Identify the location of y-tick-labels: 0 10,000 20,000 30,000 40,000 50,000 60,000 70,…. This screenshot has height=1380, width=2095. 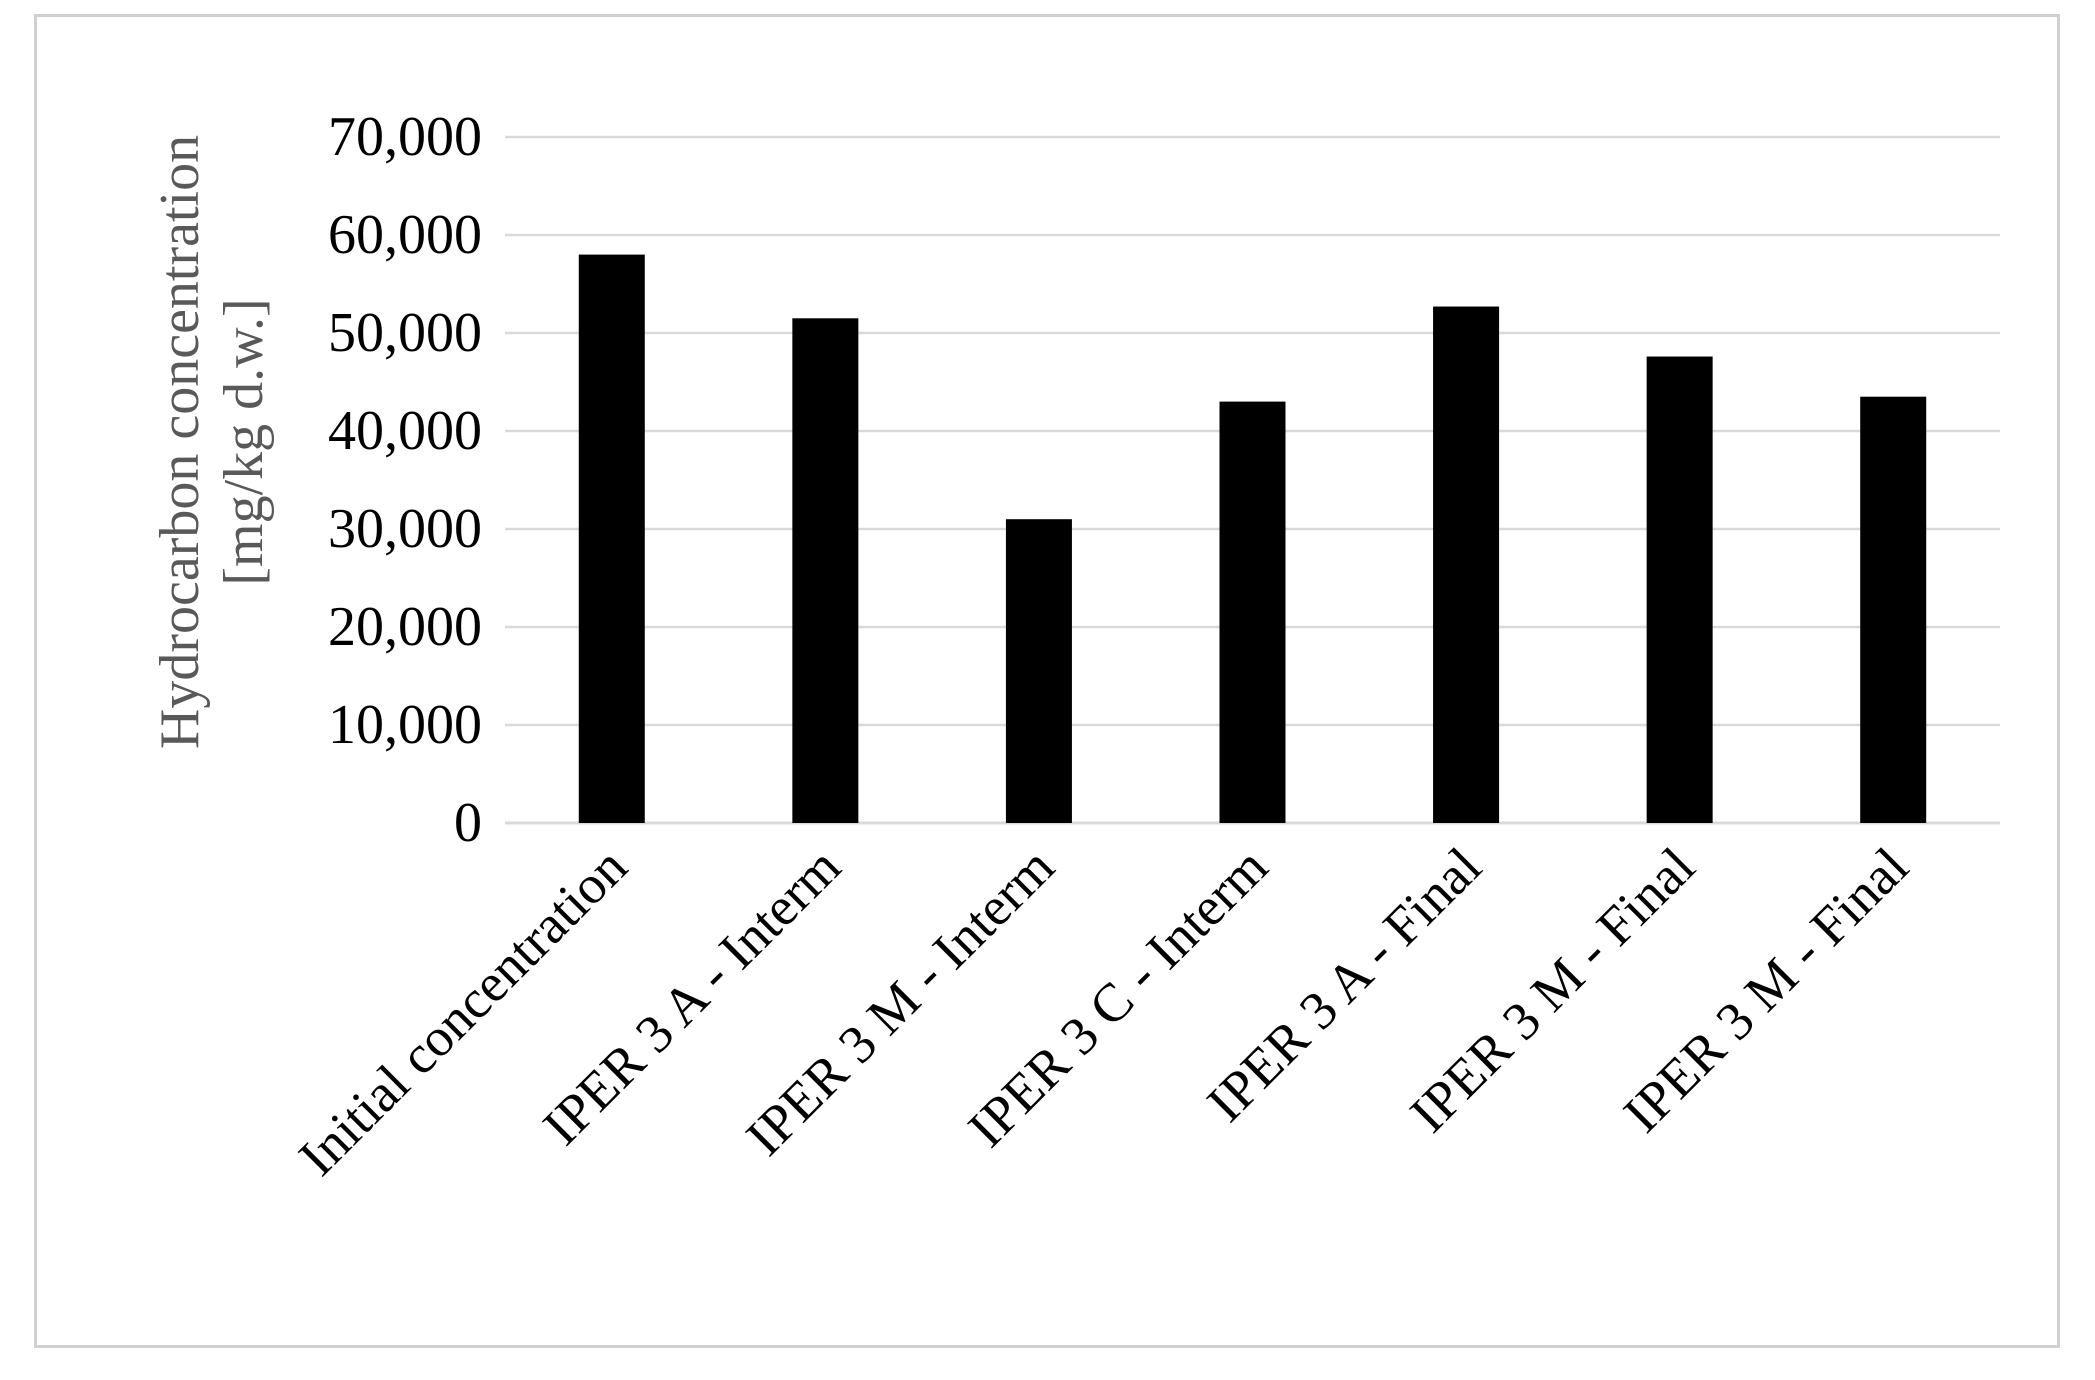
(405, 480).